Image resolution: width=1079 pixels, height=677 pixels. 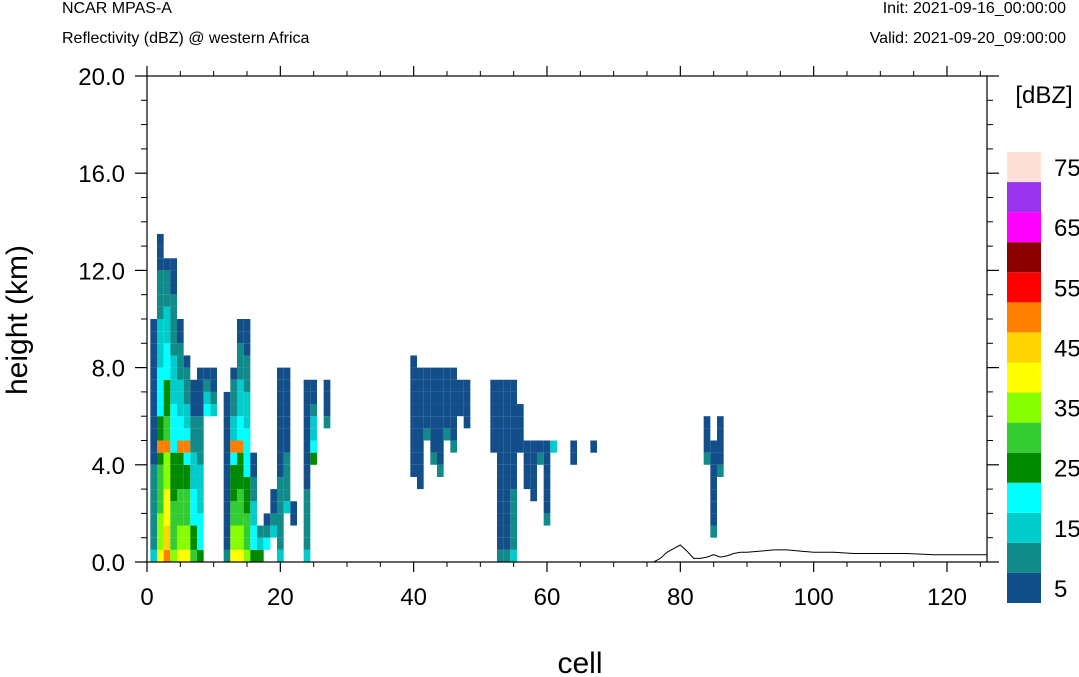 What do you see at coordinates (547, 597) in the screenshot?
I see `x-tick-label: 60` at bounding box center [547, 597].